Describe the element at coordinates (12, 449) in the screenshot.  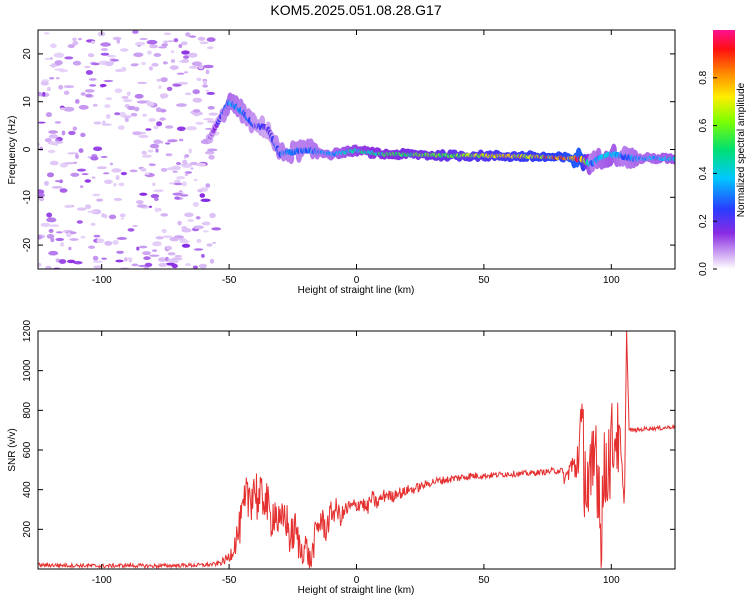
I see `snr-y-label: SNR (v/v)` at that location.